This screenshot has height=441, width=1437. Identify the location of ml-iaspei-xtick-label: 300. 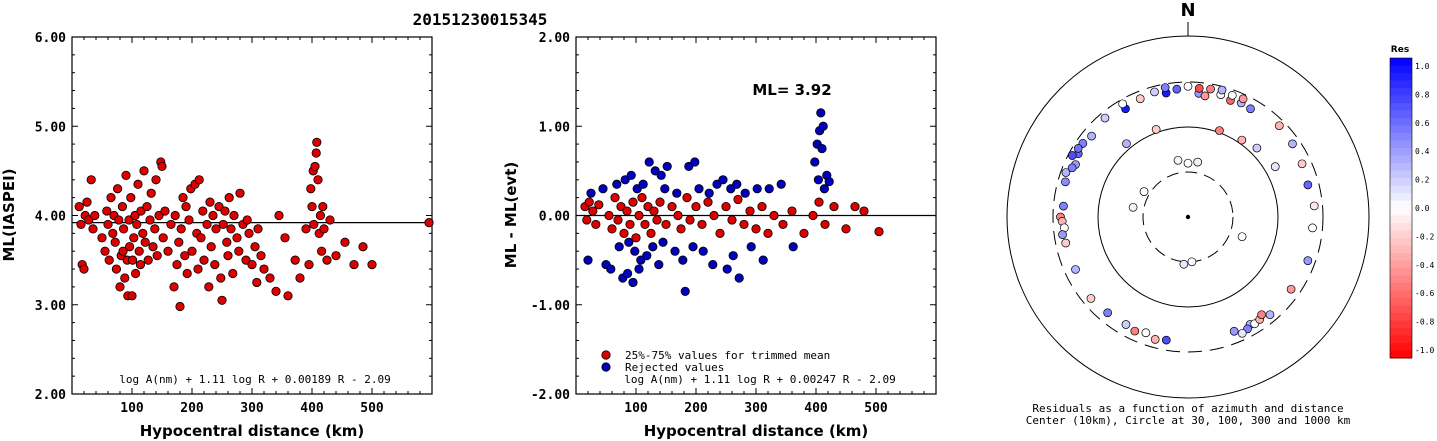
(252, 408).